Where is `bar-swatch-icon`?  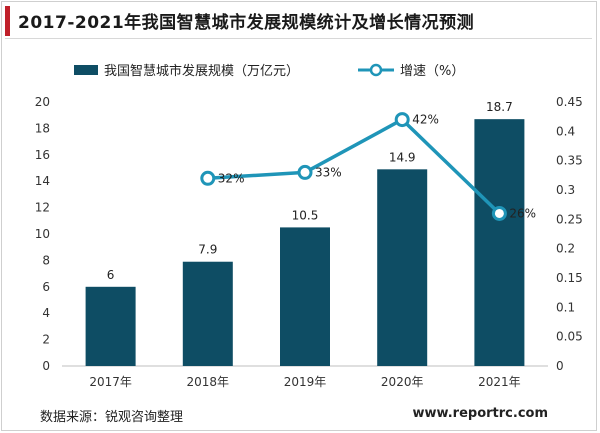
bar-swatch-icon is located at coordinates (86, 69).